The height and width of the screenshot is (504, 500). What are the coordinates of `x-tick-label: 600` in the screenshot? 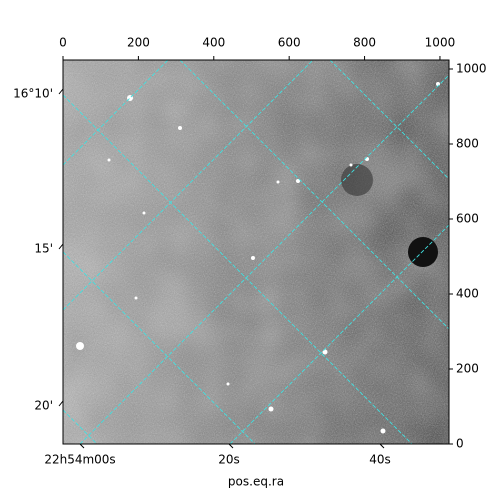 It's located at (289, 43).